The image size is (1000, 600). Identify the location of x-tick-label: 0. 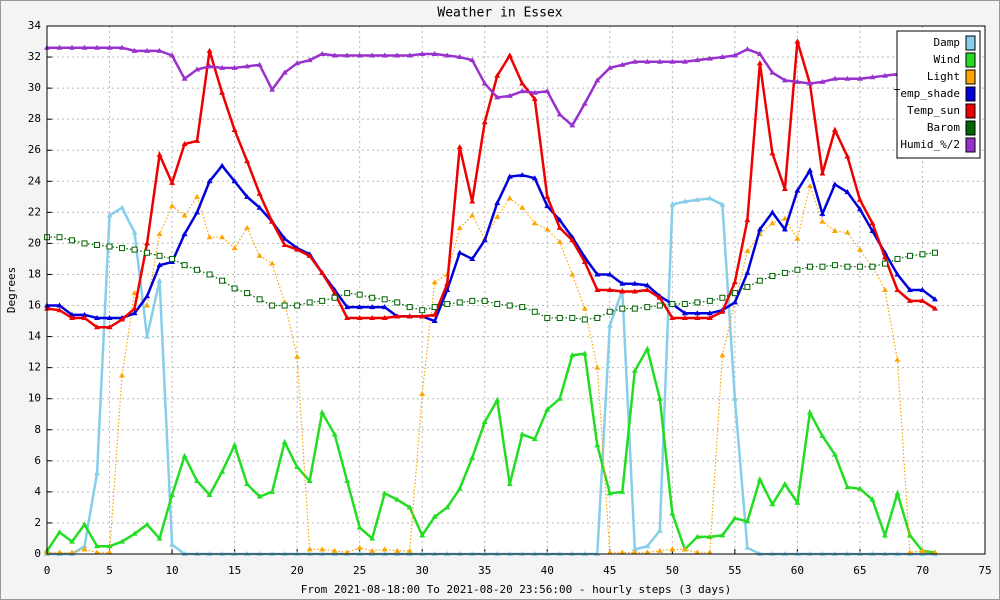
(47, 570).